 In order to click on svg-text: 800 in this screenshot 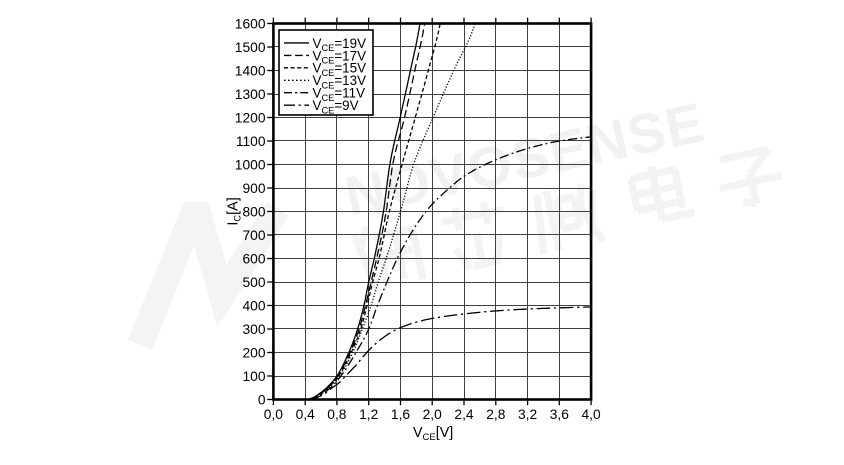, I will do `click(253, 211)`.